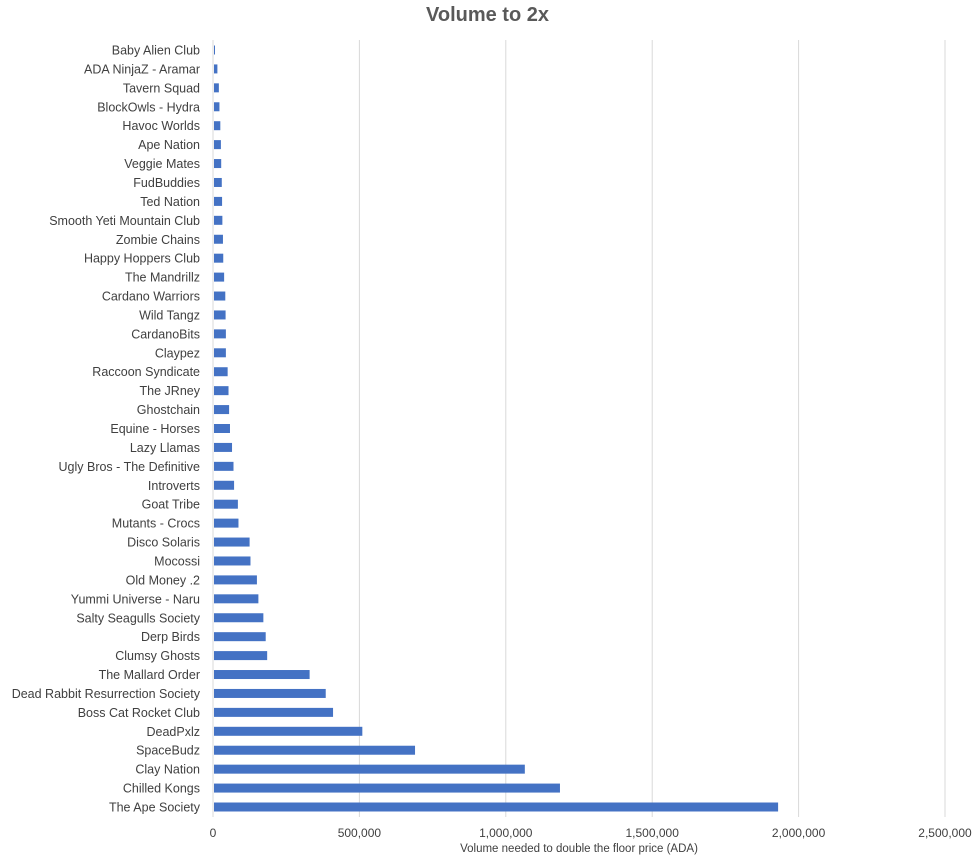 The height and width of the screenshot is (867, 975). What do you see at coordinates (157, 656) in the screenshot?
I see `category-label: Clumsy Ghosts` at bounding box center [157, 656].